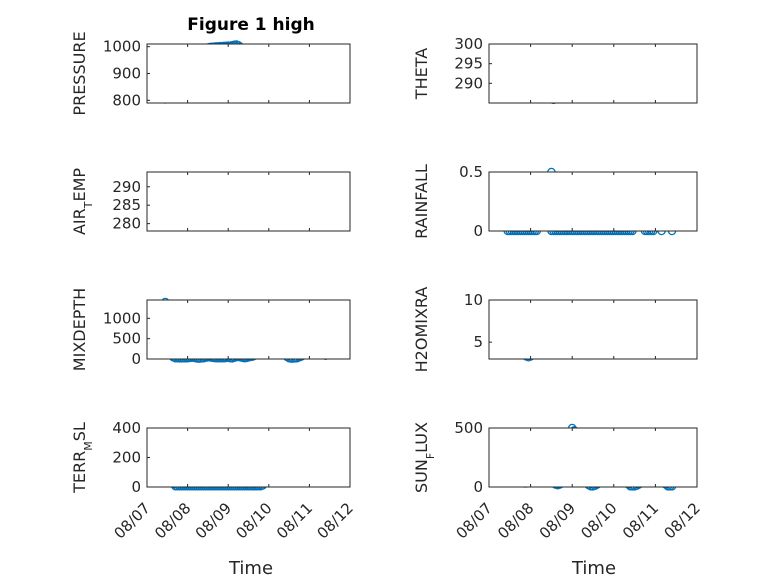 This screenshot has height=583, width=778. What do you see at coordinates (593, 568) in the screenshot?
I see `x-axis-label-right: Time` at bounding box center [593, 568].